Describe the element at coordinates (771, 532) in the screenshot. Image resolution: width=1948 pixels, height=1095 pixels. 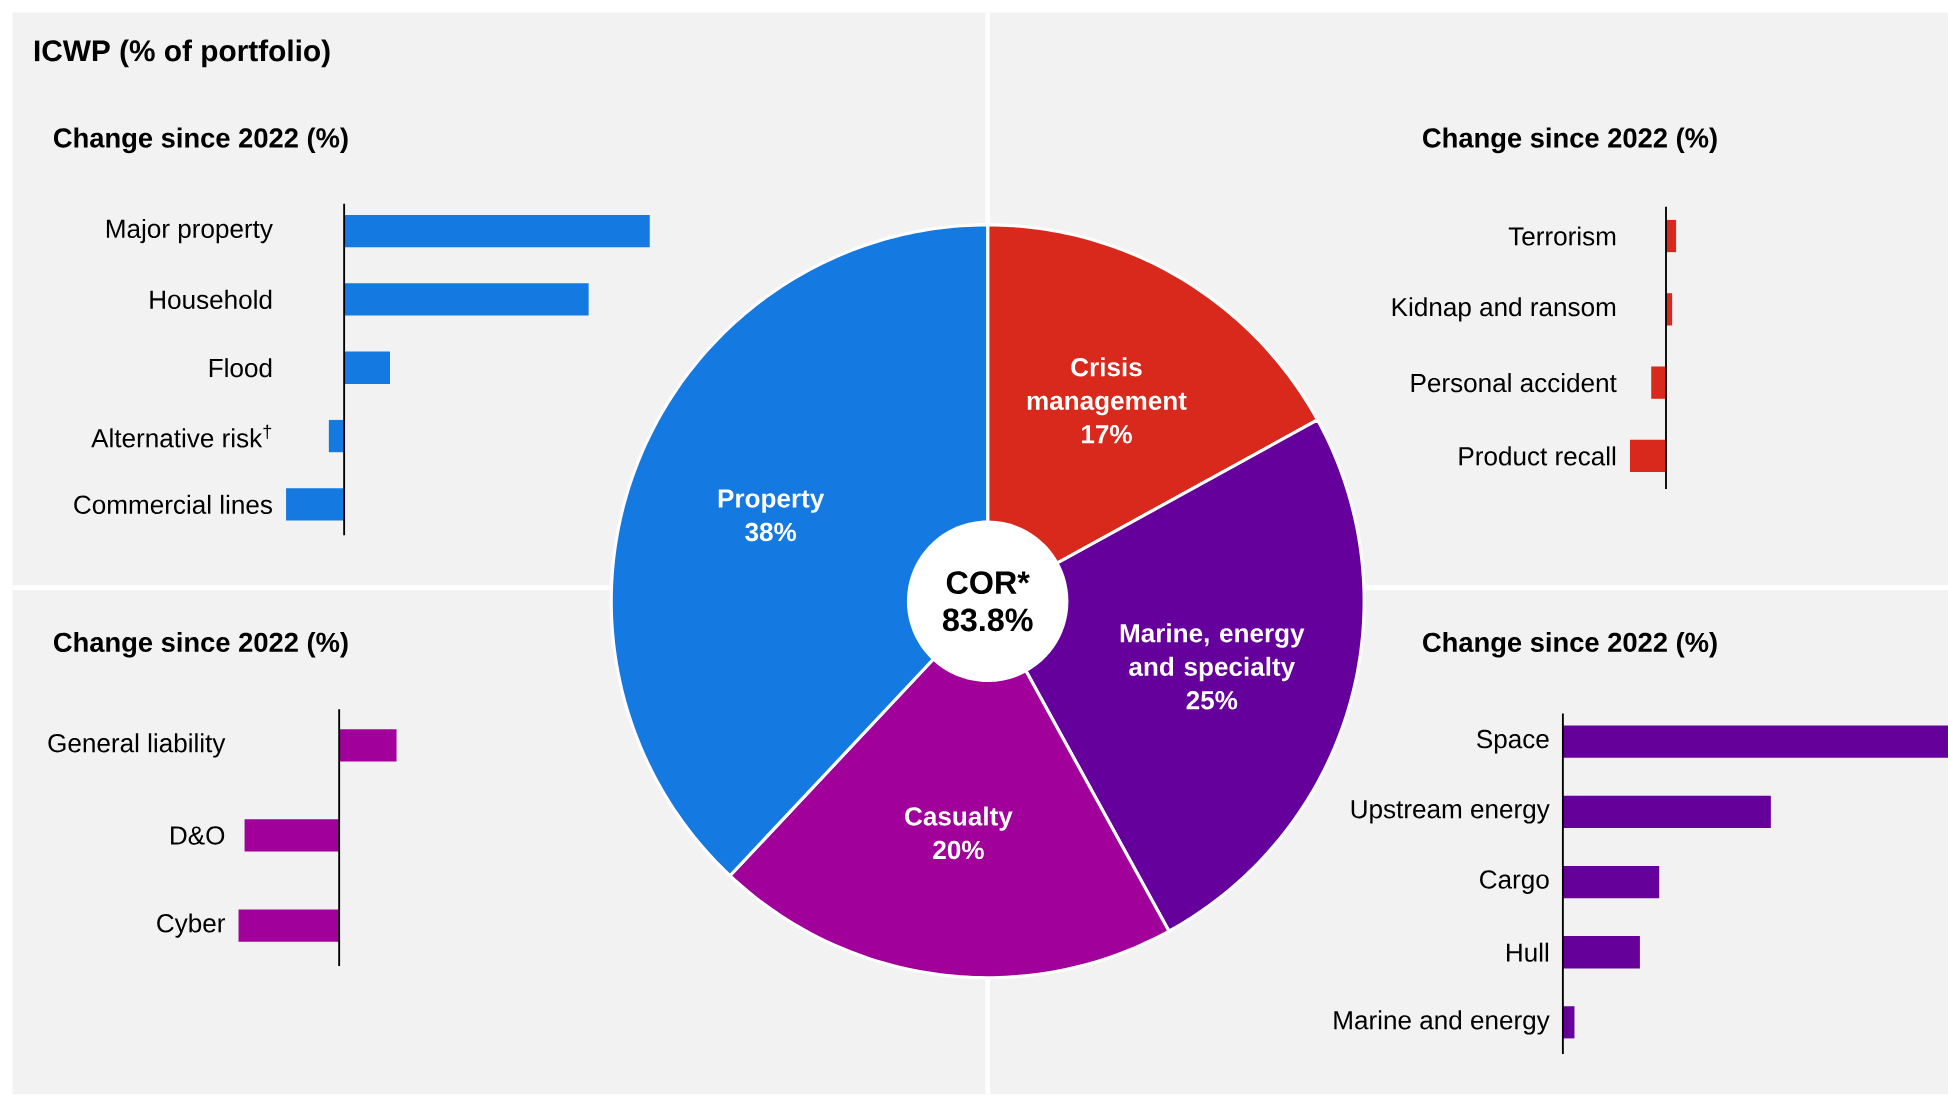
I see `data-label: 38%` at that location.